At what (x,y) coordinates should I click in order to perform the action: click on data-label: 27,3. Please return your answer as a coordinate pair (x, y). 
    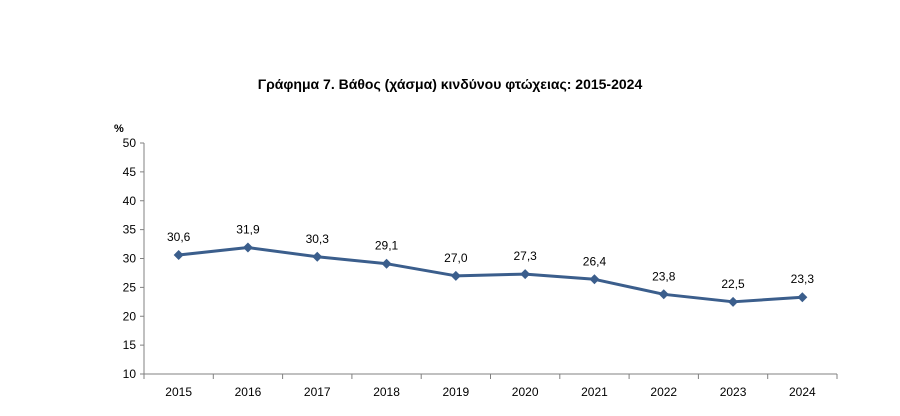
    Looking at the image, I should click on (525, 256).